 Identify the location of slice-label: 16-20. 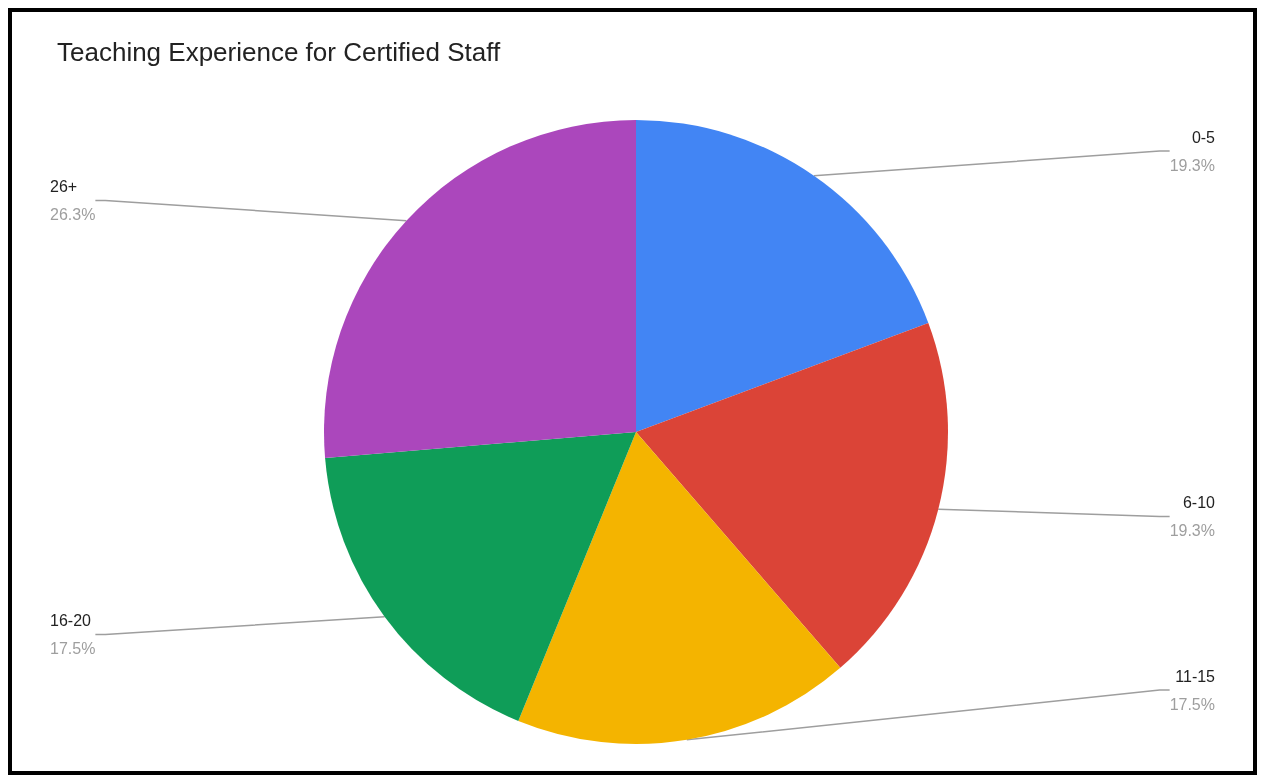
(71, 620).